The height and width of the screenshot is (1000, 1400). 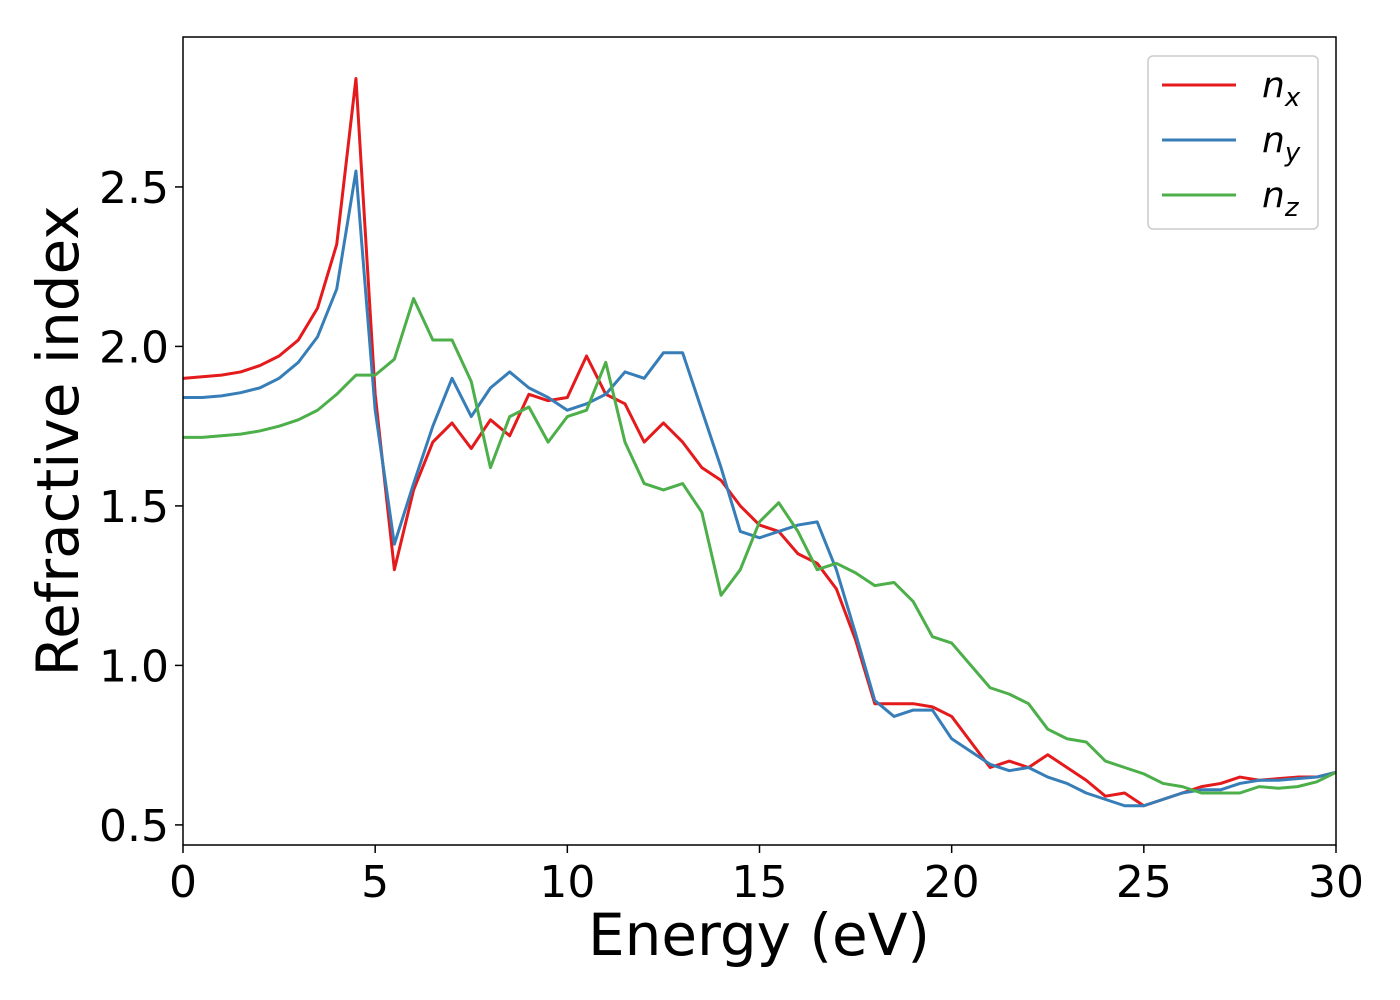 I want to click on legend-box, so click(x=1233, y=142).